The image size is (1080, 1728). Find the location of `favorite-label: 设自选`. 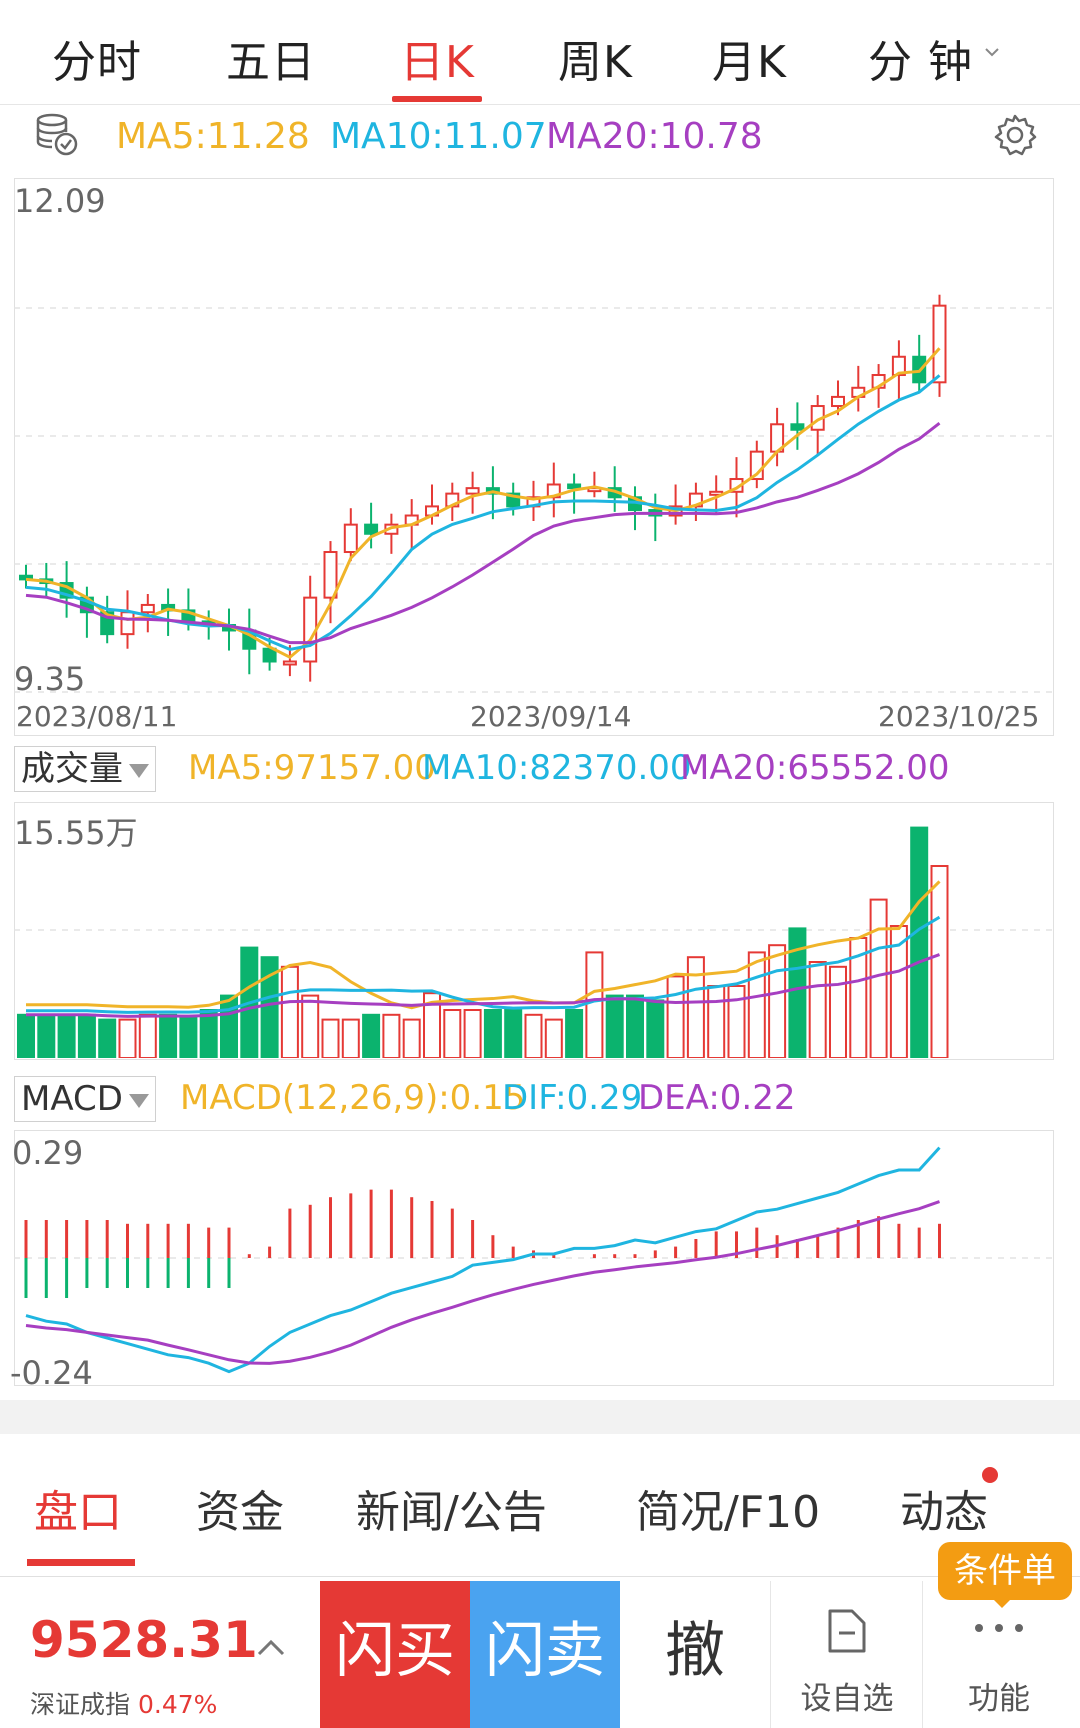

favorite-label: 设自选 is located at coordinates (847, 1699).